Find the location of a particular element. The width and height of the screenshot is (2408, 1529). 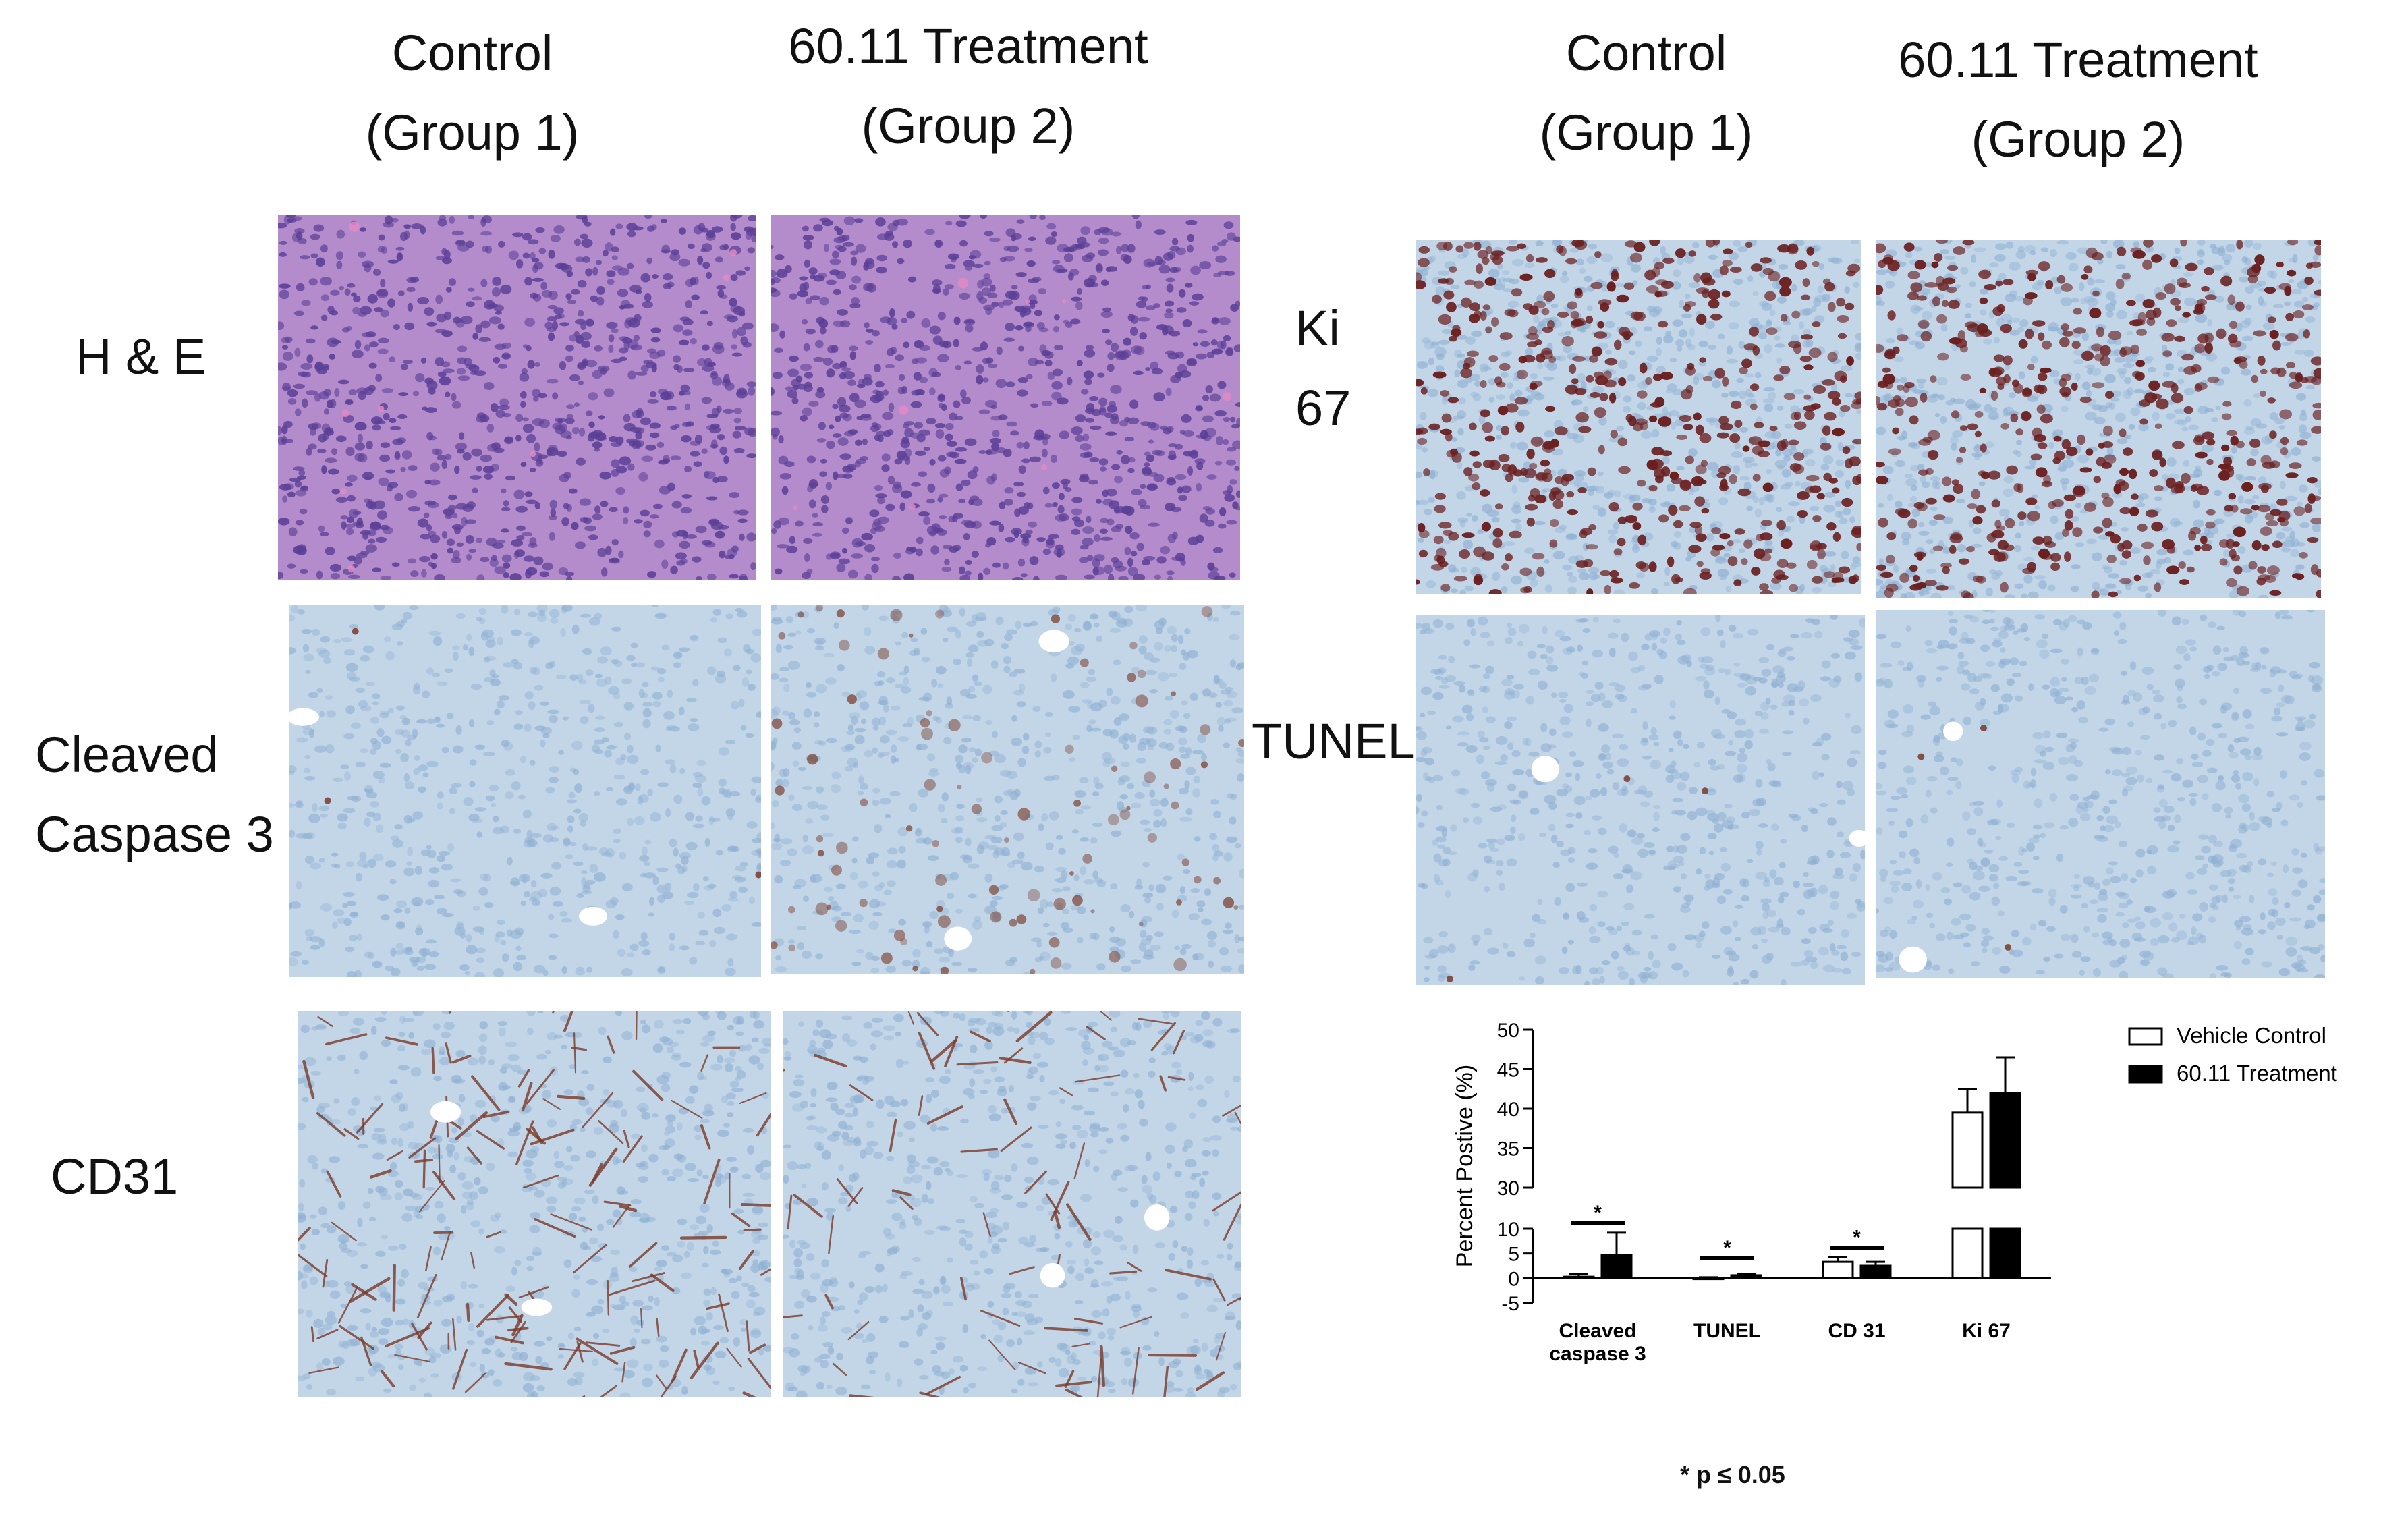

left-col-header-treatment-line1: 60.11 Treatment is located at coordinates (968, 46).